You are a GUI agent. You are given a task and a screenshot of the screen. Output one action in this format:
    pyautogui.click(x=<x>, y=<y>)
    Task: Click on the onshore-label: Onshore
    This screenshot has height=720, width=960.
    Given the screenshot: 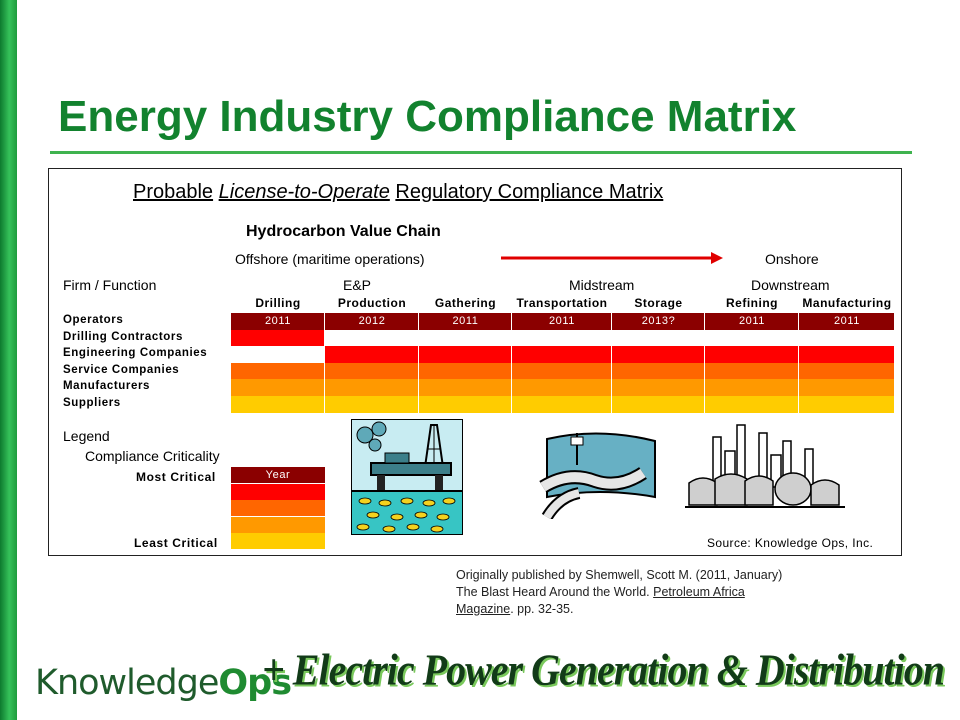 What is the action you would take?
    pyautogui.click(x=792, y=259)
    